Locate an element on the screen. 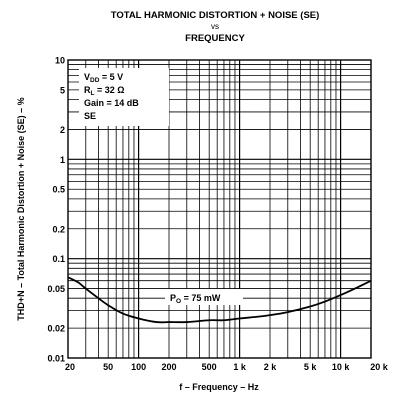 This screenshot has width=393, height=405. conditions-box is located at coordinates (124, 97).